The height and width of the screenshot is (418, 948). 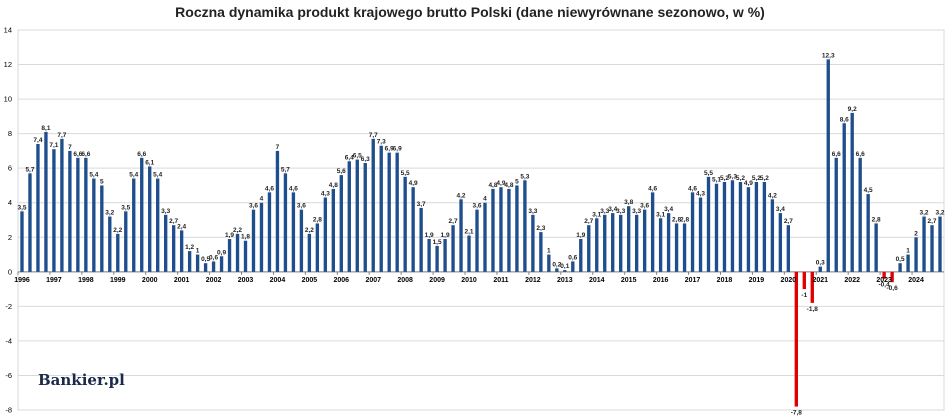 What do you see at coordinates (205, 259) in the screenshot?
I see `data-label: 0,5` at bounding box center [205, 259].